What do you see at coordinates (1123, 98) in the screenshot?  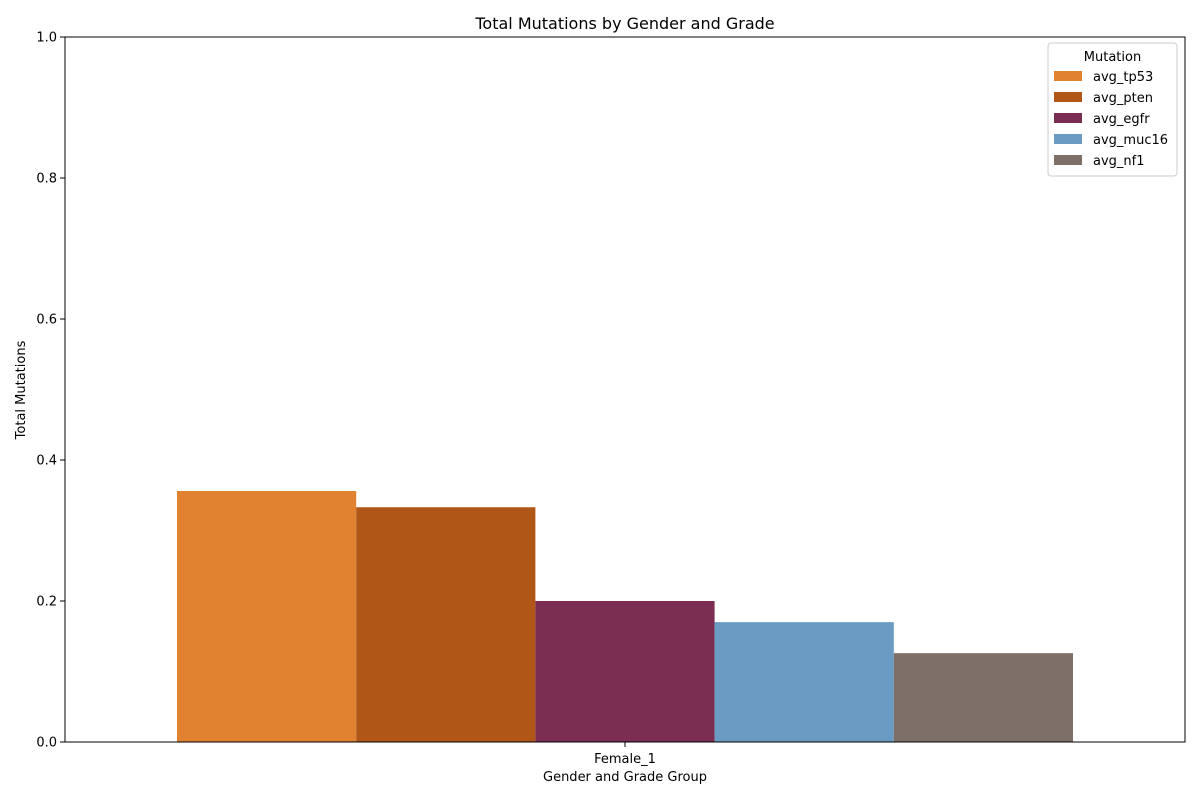 I see `legend-label: avg_pten` at bounding box center [1123, 98].